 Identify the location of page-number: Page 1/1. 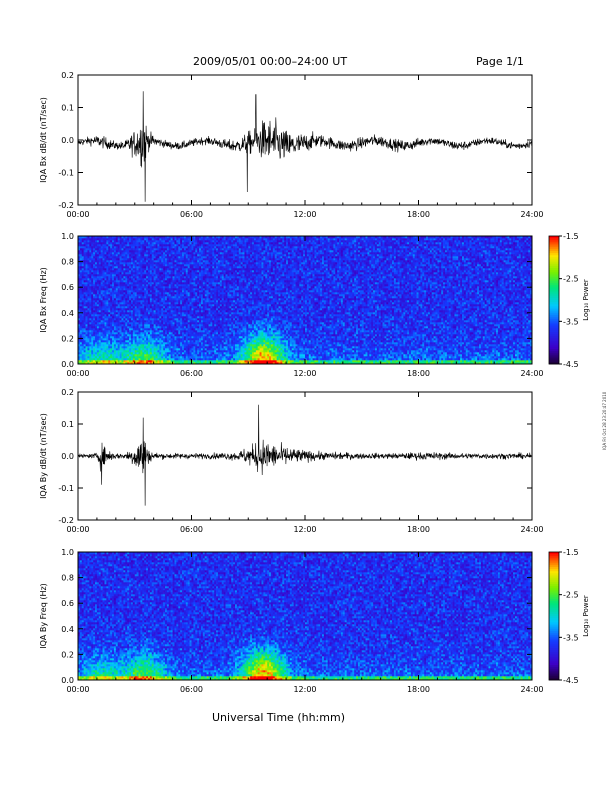
(500, 61).